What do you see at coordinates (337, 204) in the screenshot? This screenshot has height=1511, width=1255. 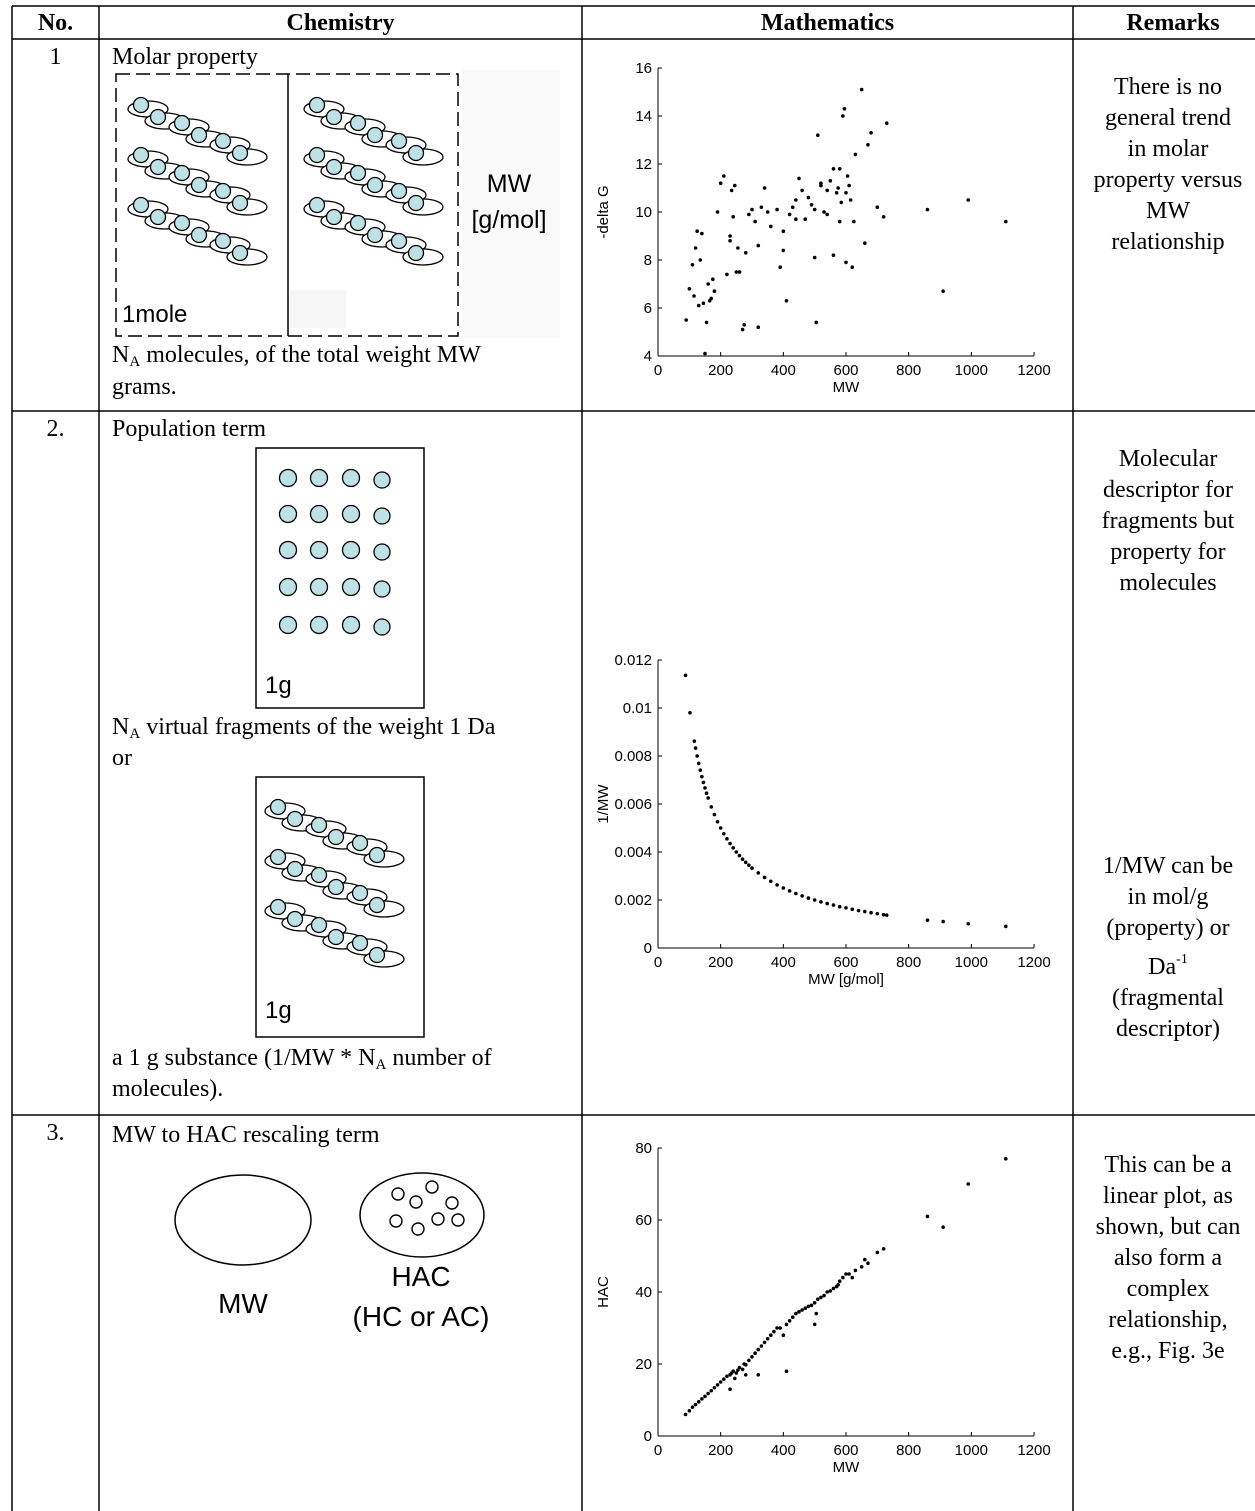 I see `molar-figure: 1mole MW [g/mol]` at bounding box center [337, 204].